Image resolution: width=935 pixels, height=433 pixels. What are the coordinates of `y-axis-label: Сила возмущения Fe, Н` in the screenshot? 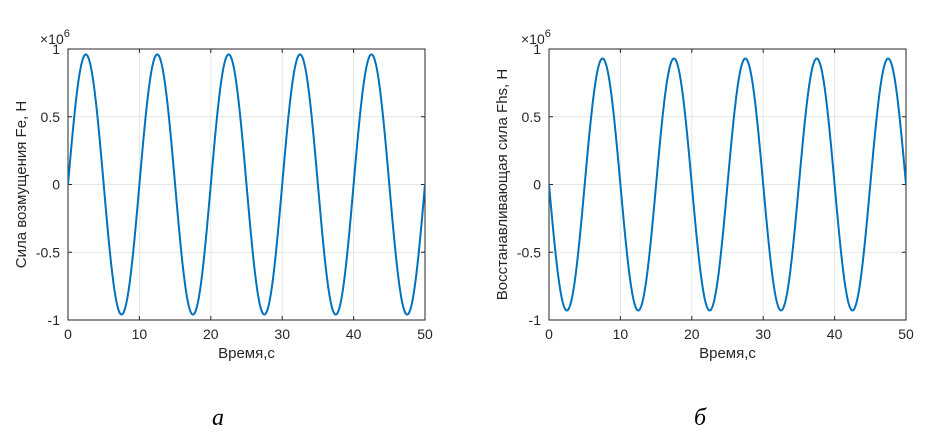 It's located at (21, 184).